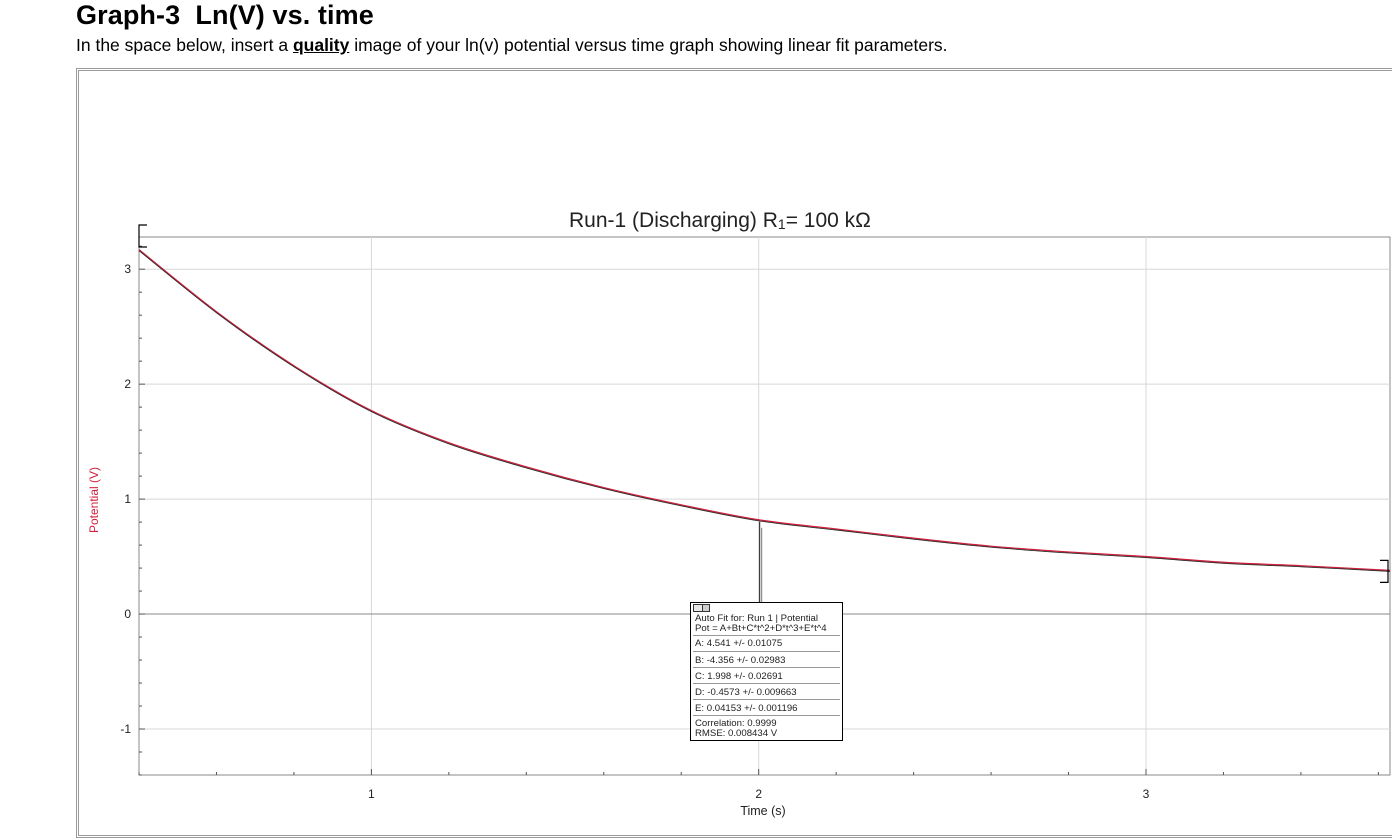  Describe the element at coordinates (757, 618) in the screenshot. I see `fit-header: Auto Fit for: Run 1 | Potential` at that location.